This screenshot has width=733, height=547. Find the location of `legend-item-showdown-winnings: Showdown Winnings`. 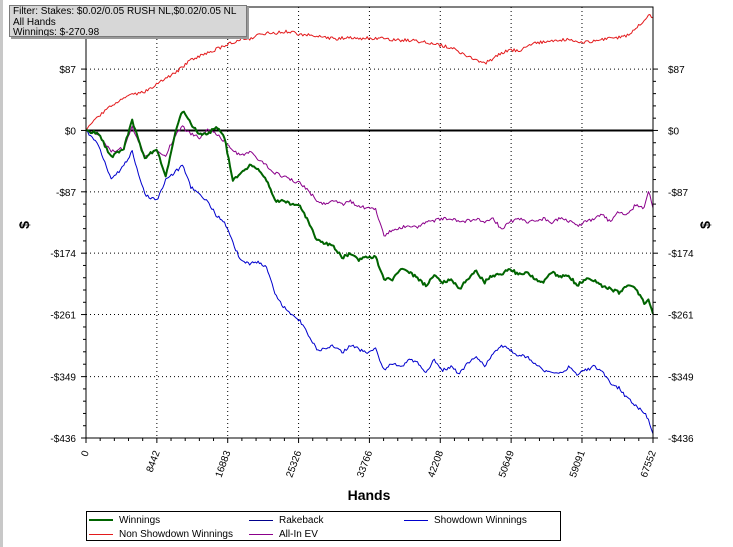

legend-item-showdown-winnings: Showdown Winnings is located at coordinates (465, 520).